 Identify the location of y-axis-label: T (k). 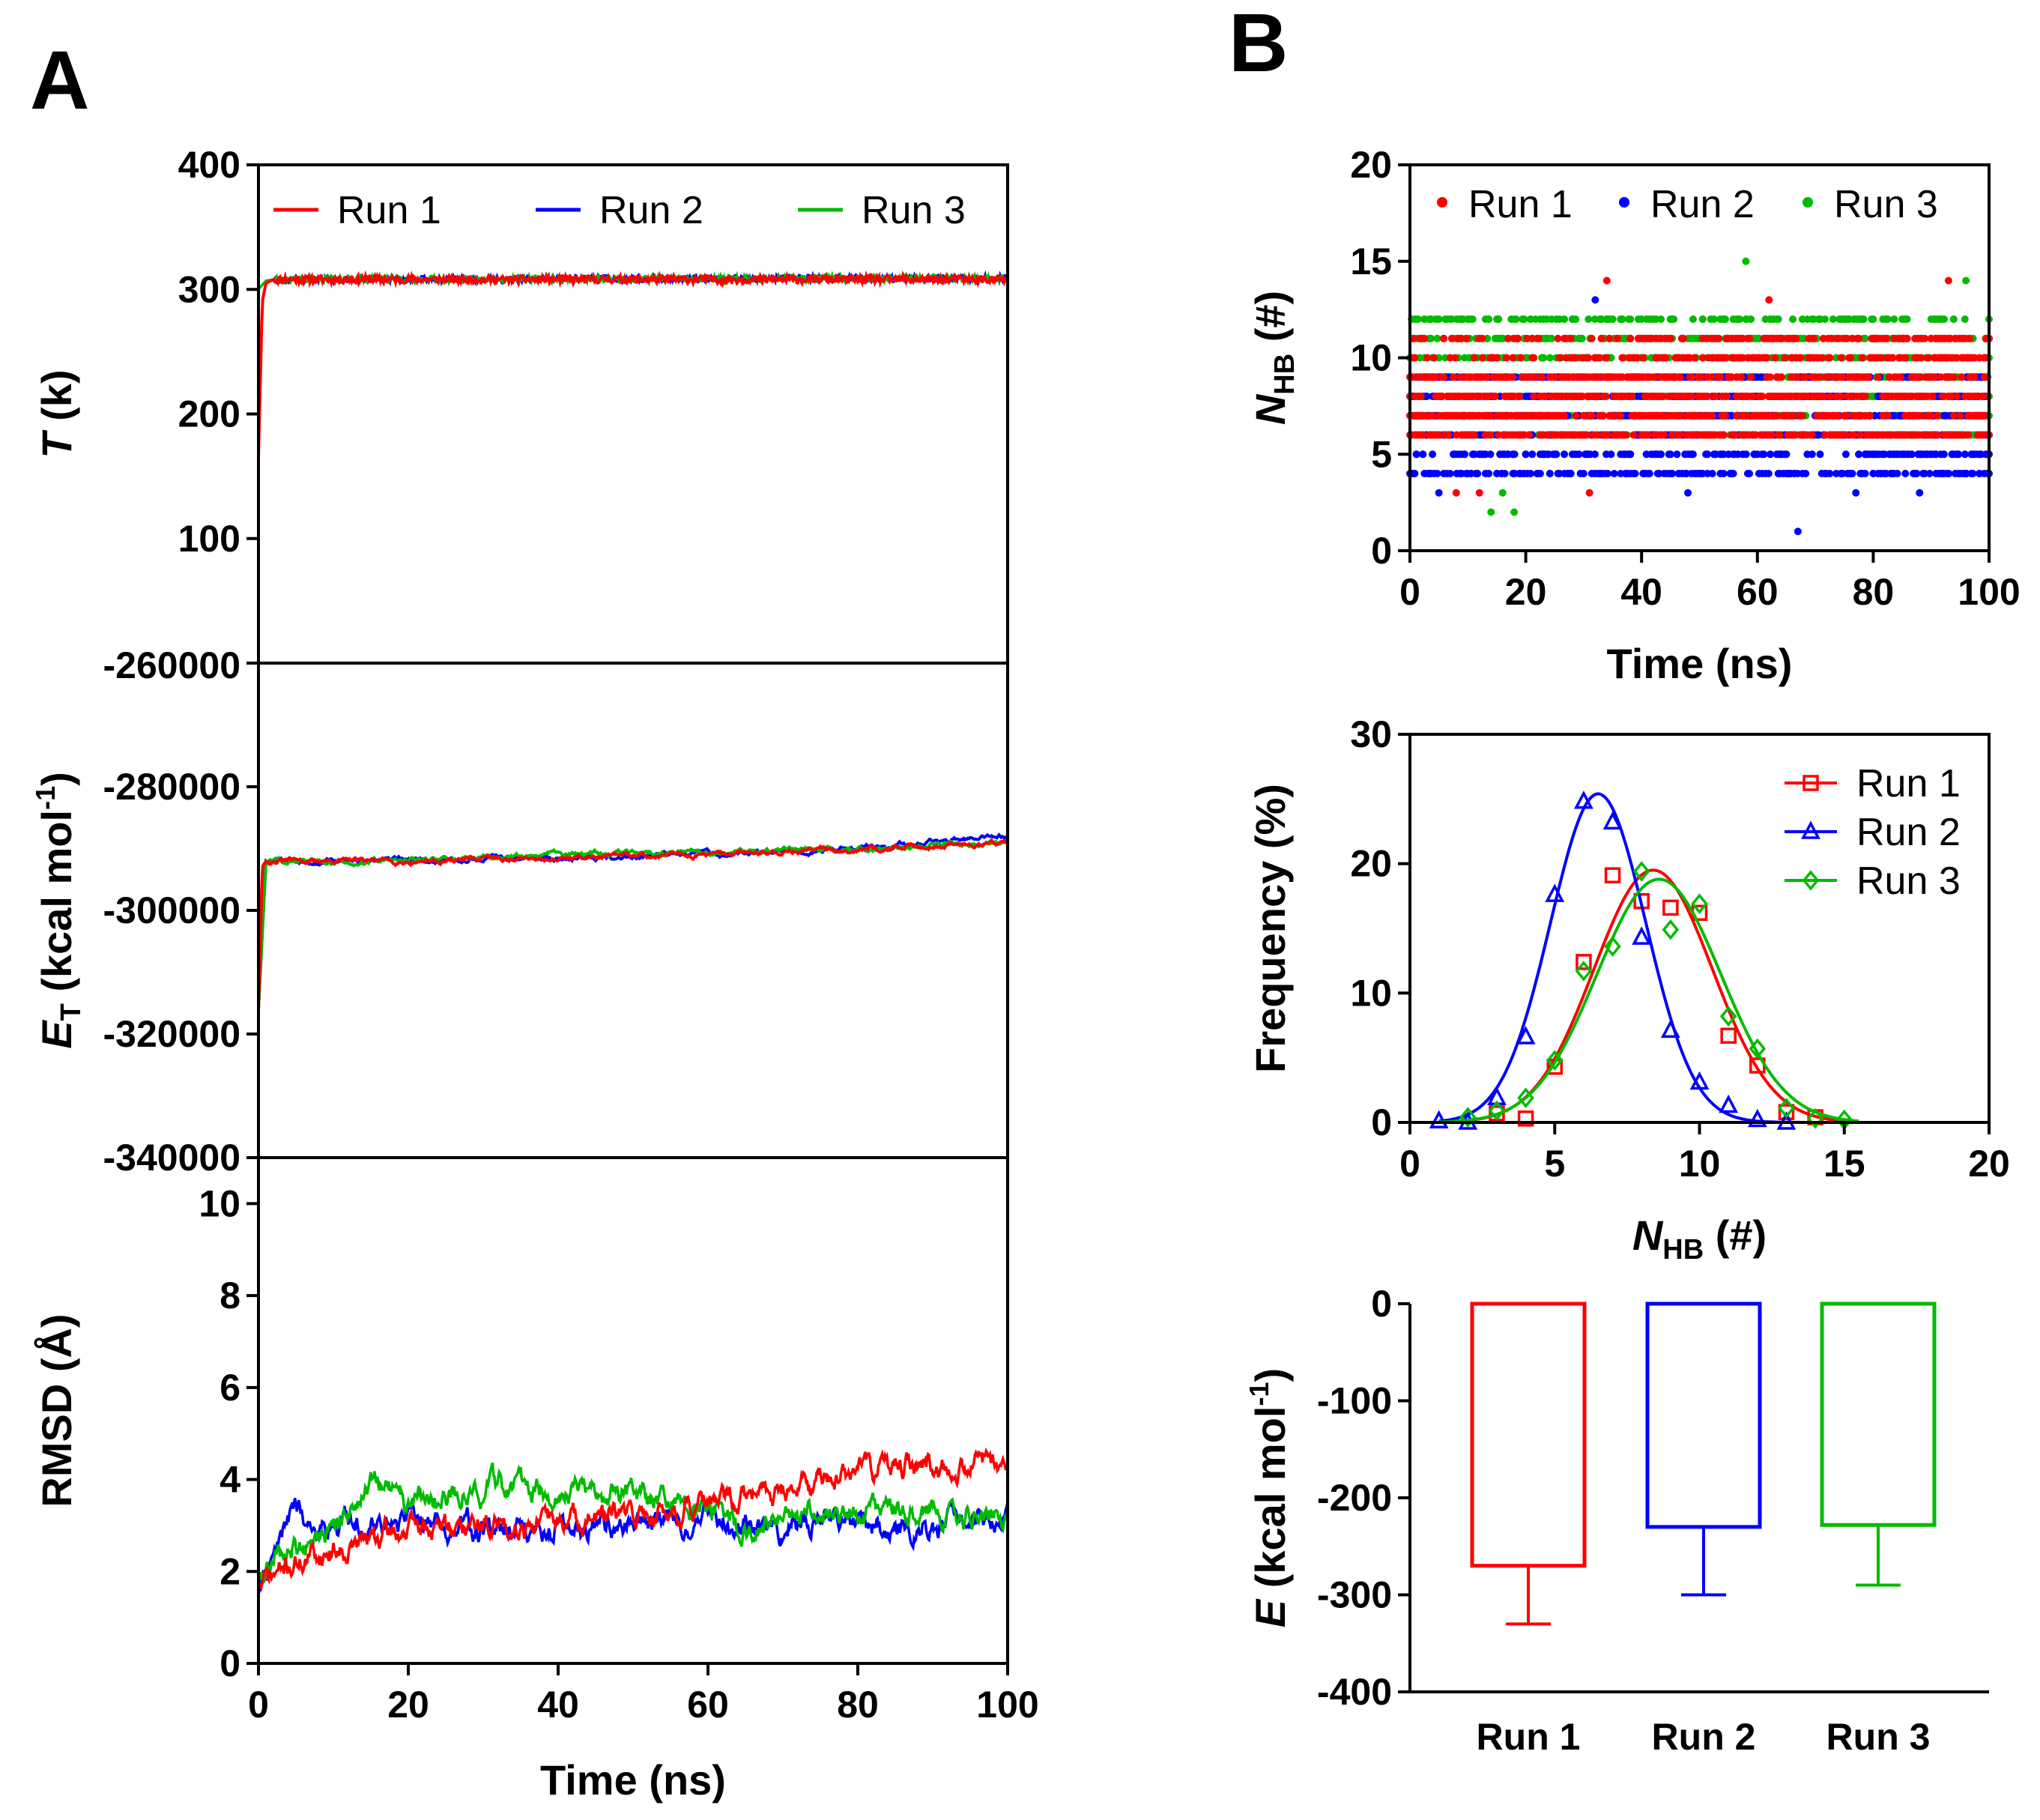
(56, 413).